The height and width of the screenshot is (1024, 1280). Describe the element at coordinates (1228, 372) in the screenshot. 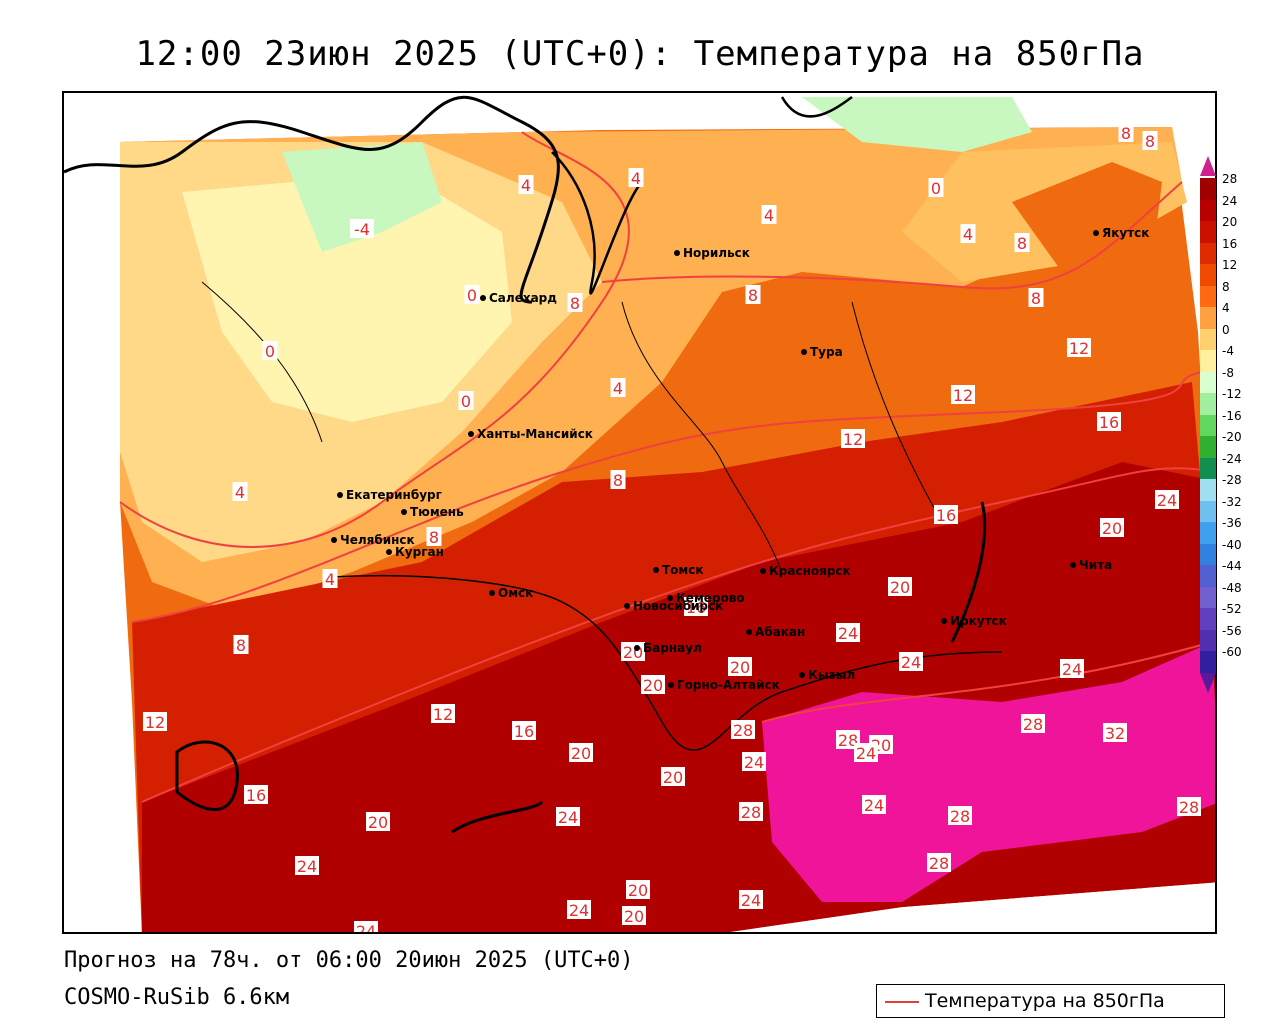

I see `colorbar-tick-label: -8` at that location.